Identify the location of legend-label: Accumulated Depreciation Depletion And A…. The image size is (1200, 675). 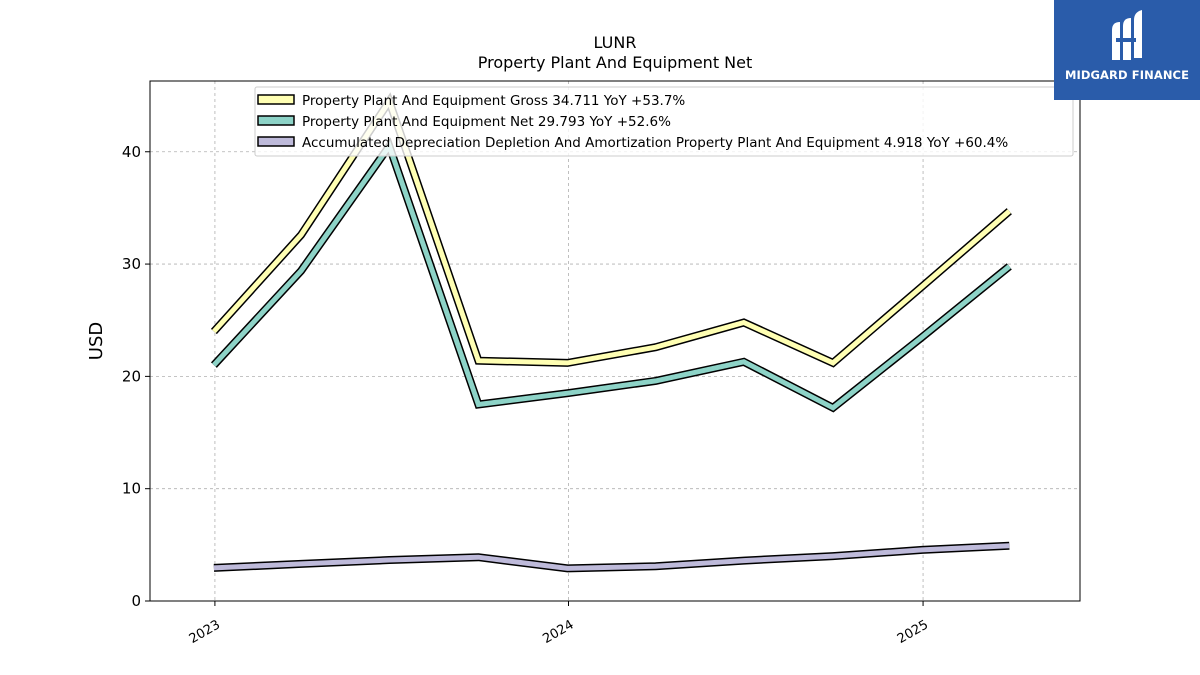
(655, 143).